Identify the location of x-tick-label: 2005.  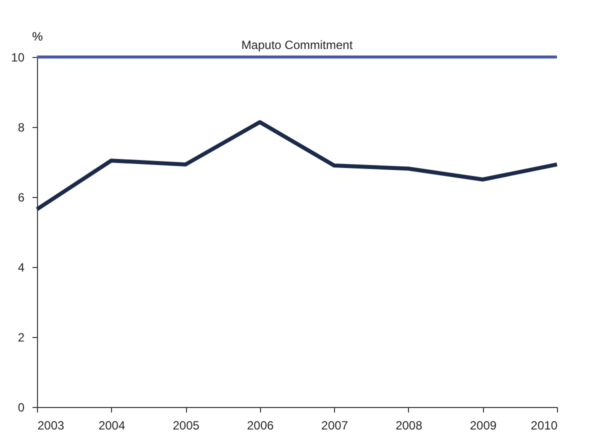
(186, 425).